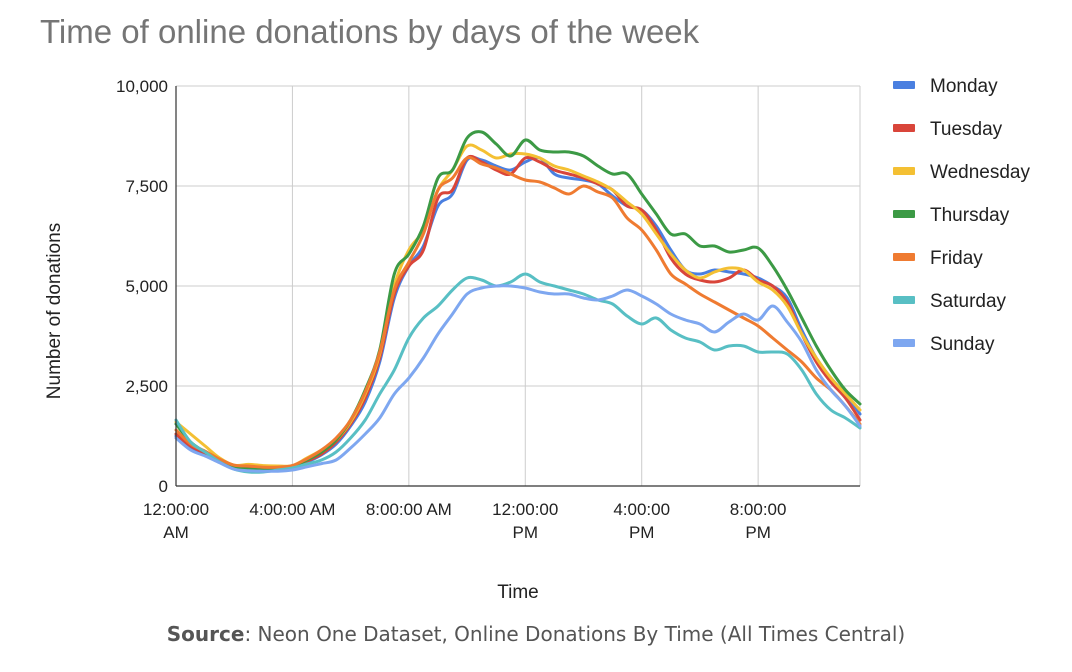 The image size is (1072, 672). I want to click on y-tick-label: 7,500, so click(146, 186).